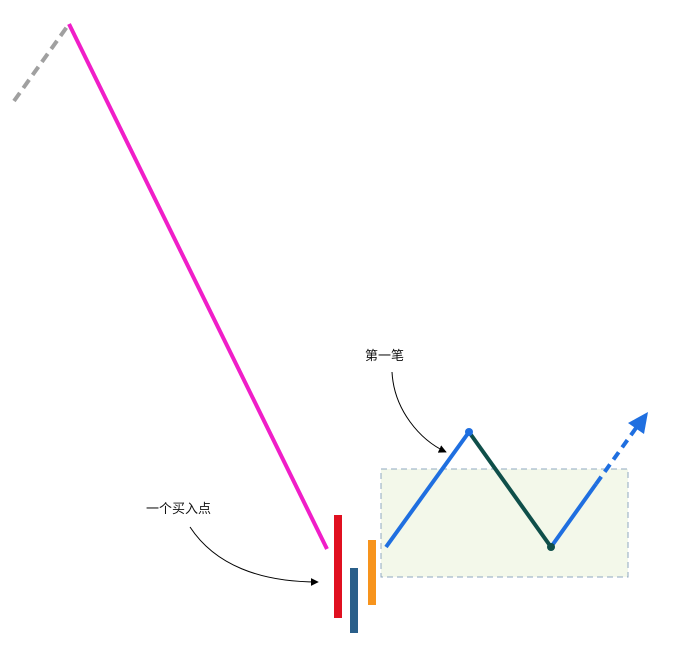  Describe the element at coordinates (354, 600) in the screenshot. I see `bar-blue` at that location.